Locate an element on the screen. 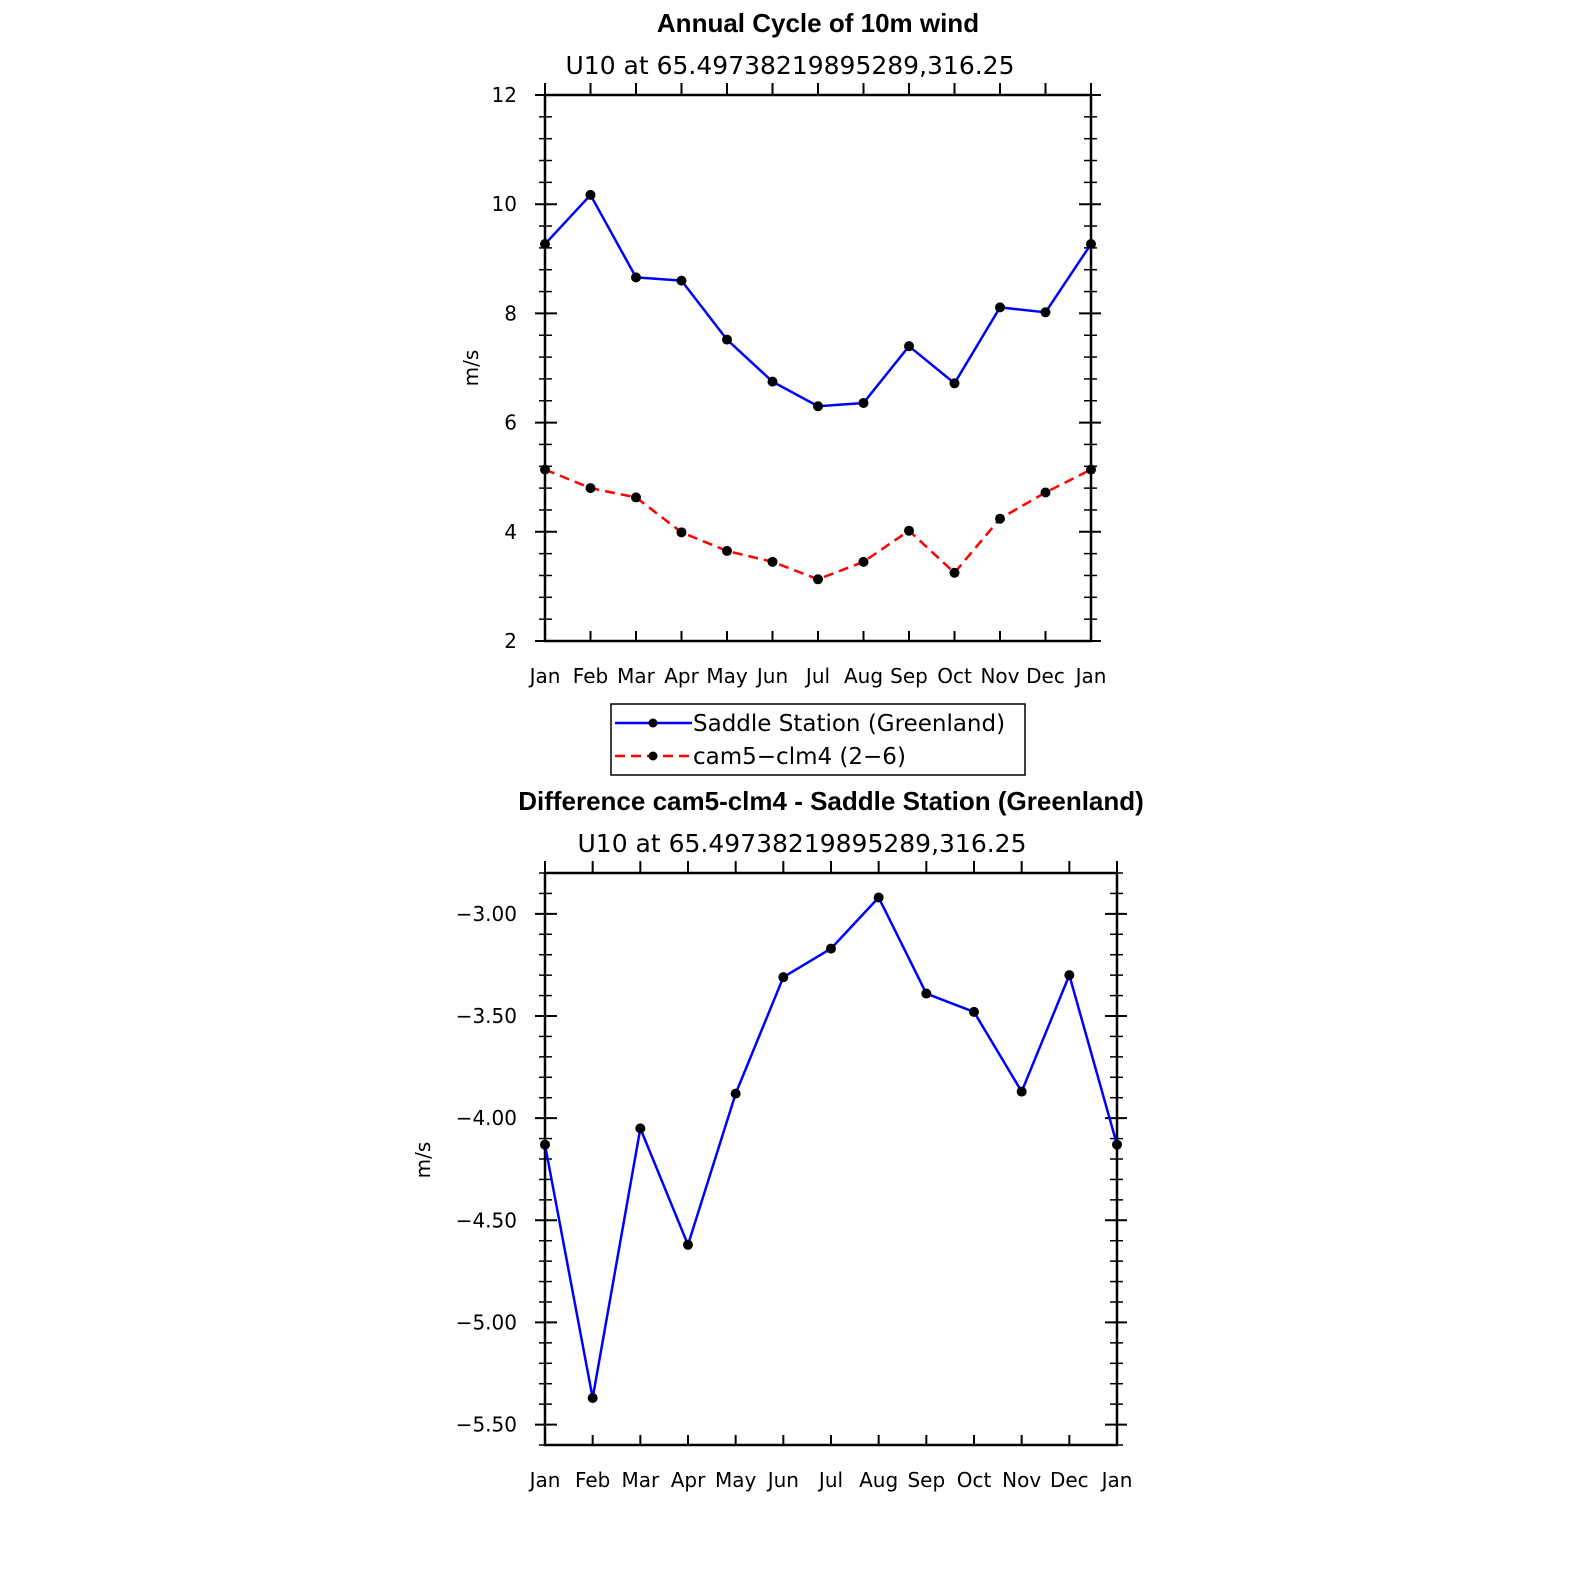  chart-title: Annual Cycle of 10m wind is located at coordinates (818, 23).